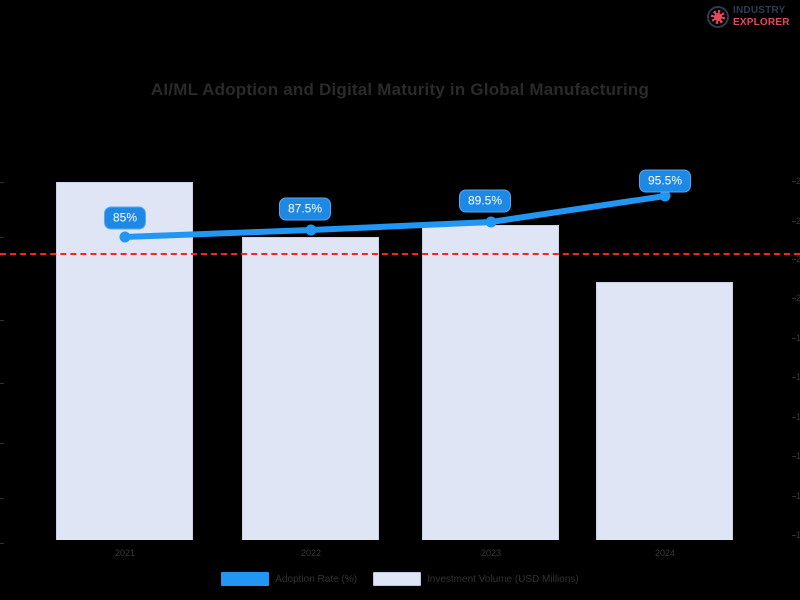 This screenshot has width=800, height=600. Describe the element at coordinates (664, 411) in the screenshot. I see `bar-2024` at that location.